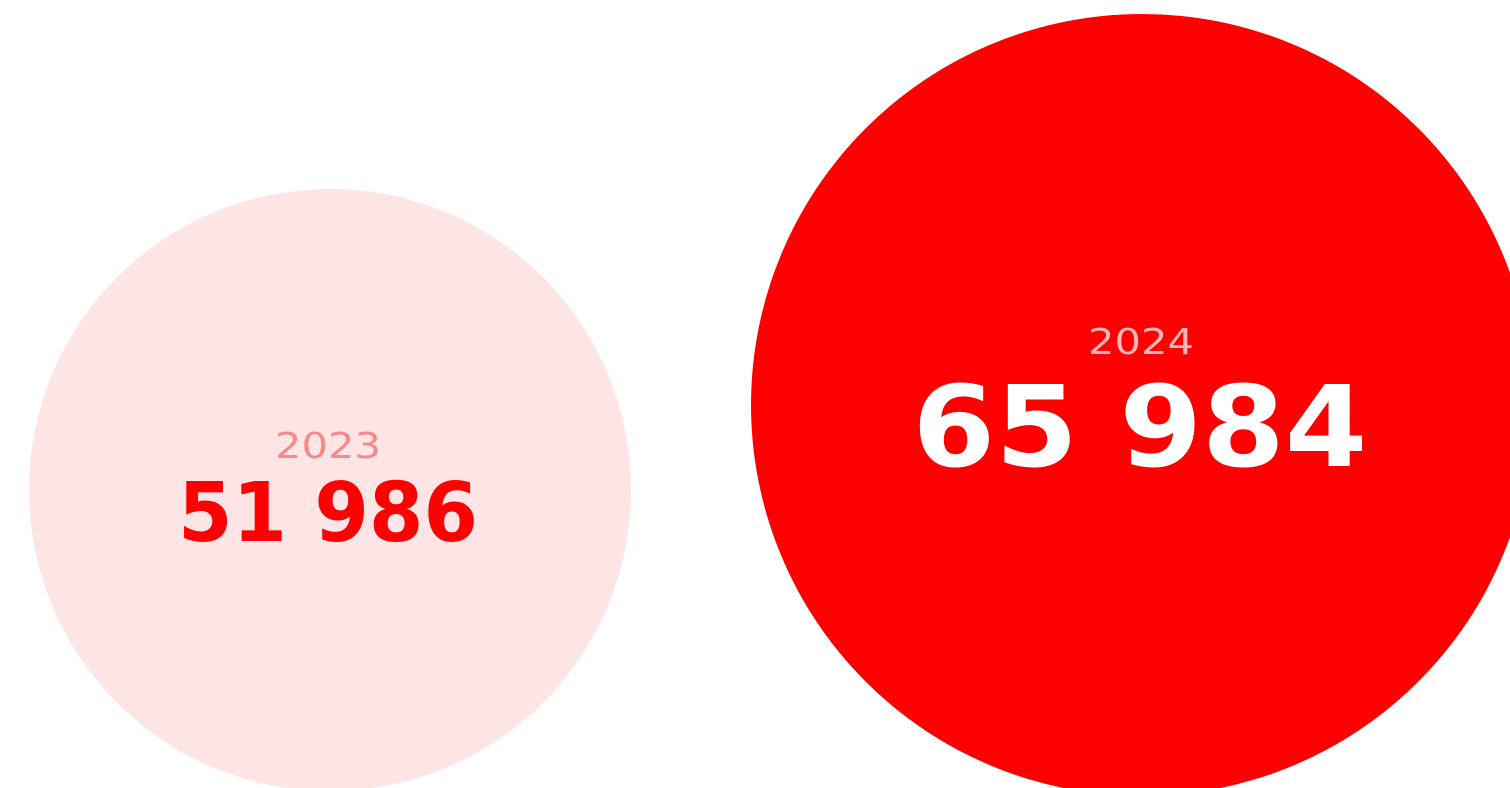 The height and width of the screenshot is (788, 1510). Describe the element at coordinates (328, 513) in the screenshot. I see `value-label: 51 986` at that location.